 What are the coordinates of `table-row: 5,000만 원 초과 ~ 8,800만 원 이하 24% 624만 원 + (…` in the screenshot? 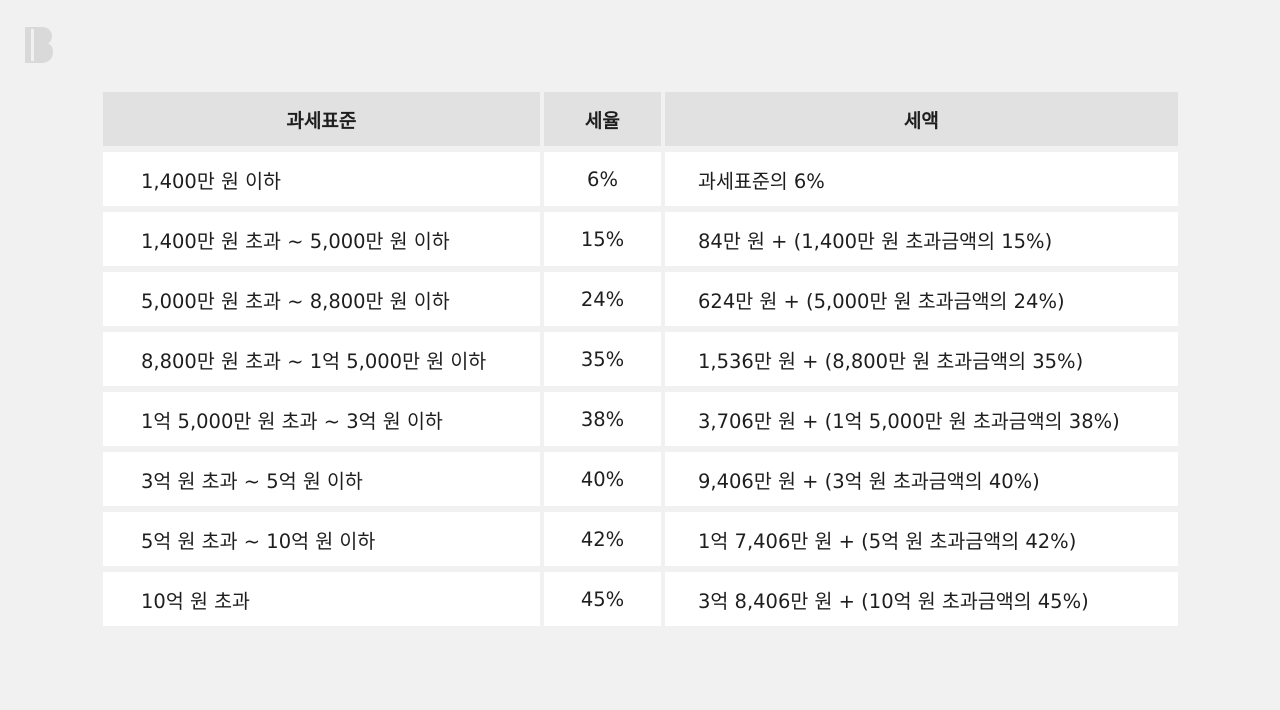 It's located at (640, 299).